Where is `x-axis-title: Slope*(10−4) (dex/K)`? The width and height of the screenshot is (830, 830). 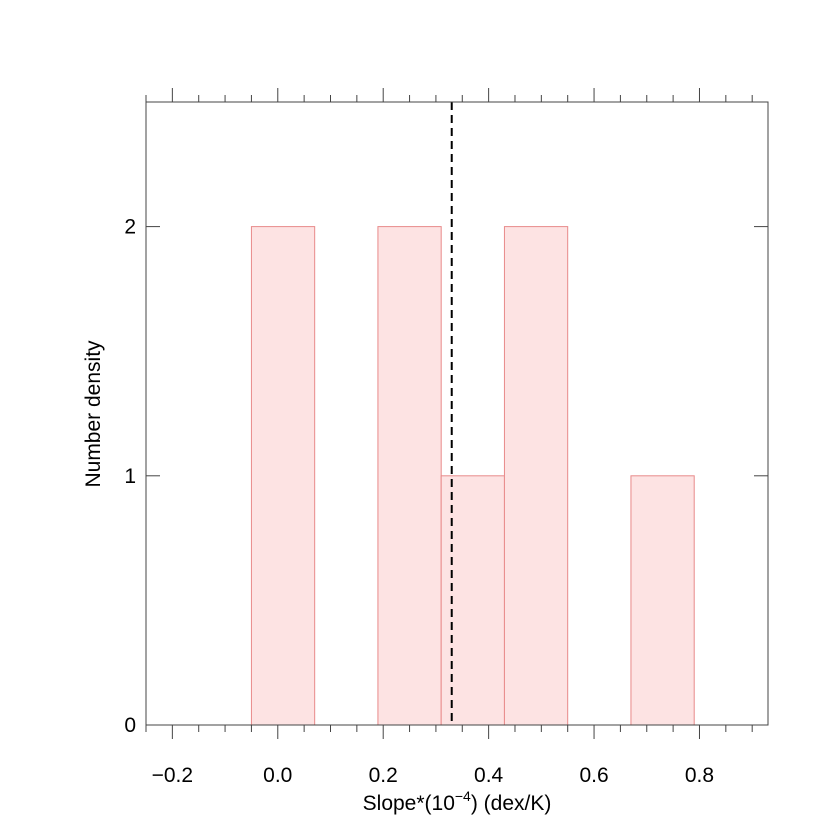 x-axis-title: Slope*(10−4) (dex/K) is located at coordinates (457, 801).